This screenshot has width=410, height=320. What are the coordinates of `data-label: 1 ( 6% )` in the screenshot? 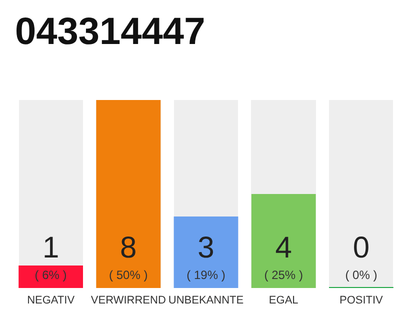 It's located at (50, 257).